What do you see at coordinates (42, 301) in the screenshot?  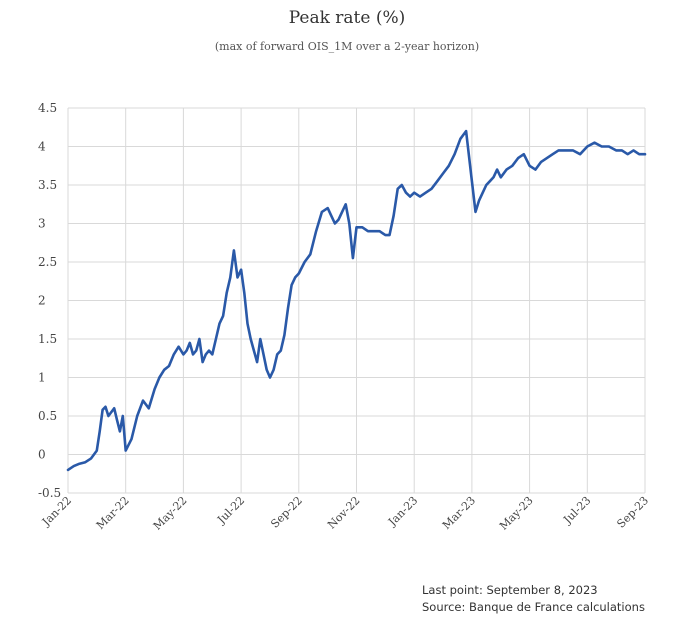 I see `y-tick-label: 2` at bounding box center [42, 301].